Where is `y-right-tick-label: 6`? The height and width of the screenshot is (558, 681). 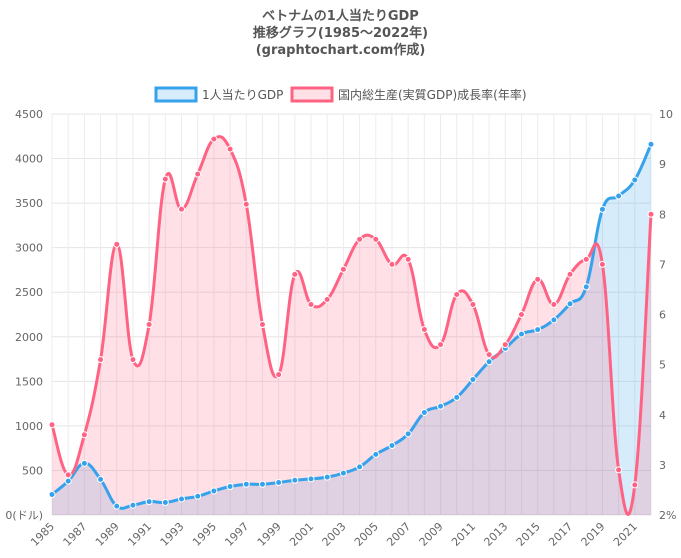 y-right-tick-label: 6 is located at coordinates (662, 315).